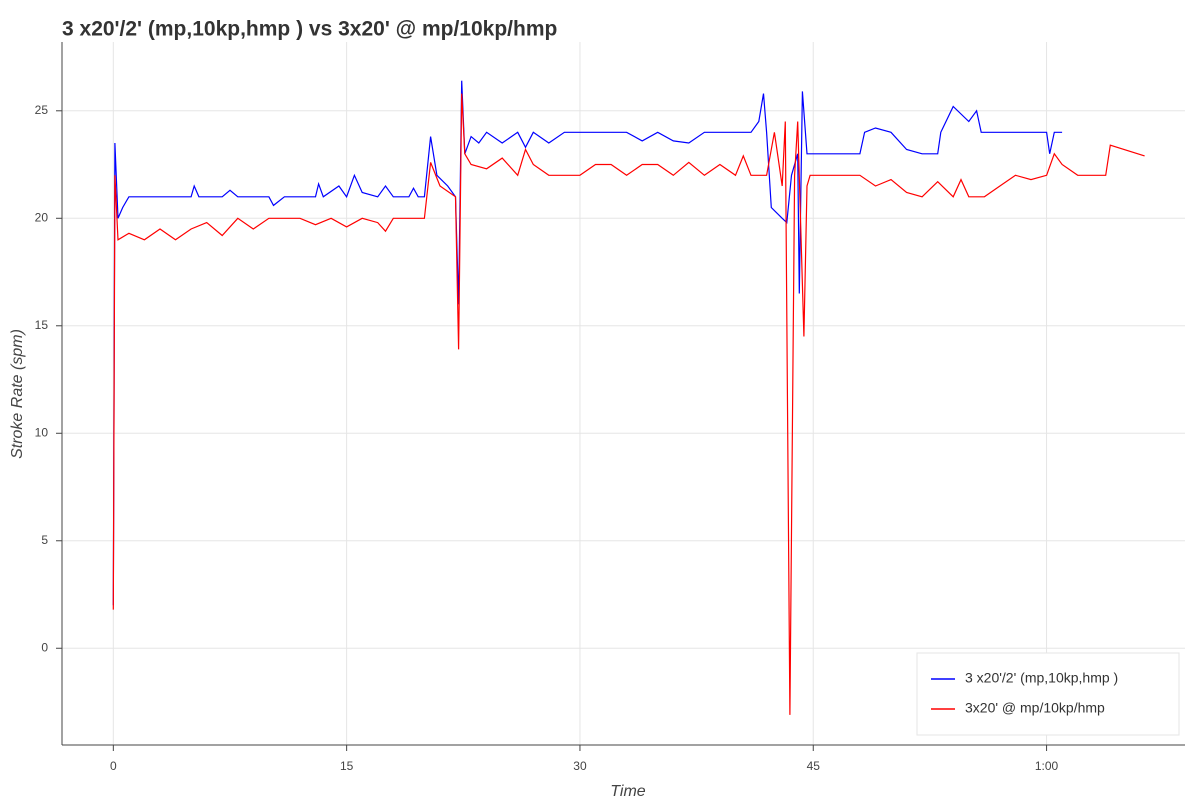 Image resolution: width=1199 pixels, height=808 pixels. What do you see at coordinates (42, 110) in the screenshot?
I see `y-tick-label: 25` at bounding box center [42, 110].